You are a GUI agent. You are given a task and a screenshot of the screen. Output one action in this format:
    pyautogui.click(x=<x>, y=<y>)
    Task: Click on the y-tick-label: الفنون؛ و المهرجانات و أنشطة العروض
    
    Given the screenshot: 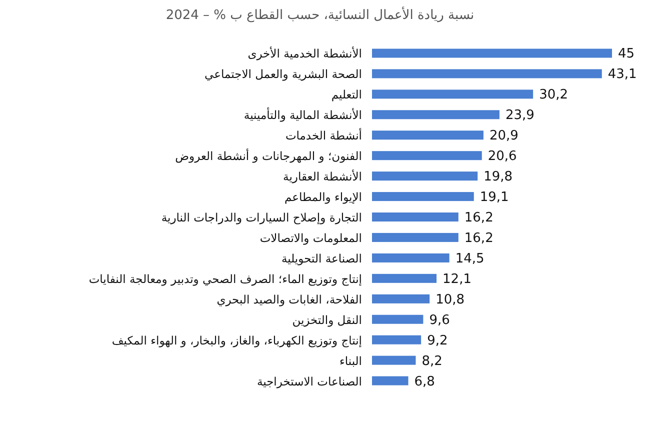 What is the action you would take?
    pyautogui.click(x=268, y=156)
    